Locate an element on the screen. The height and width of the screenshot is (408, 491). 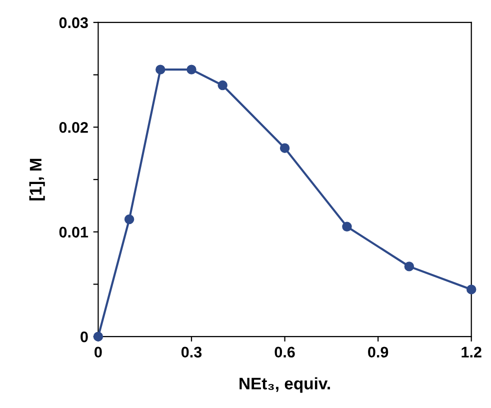
x-axis-title: NEt₃, equiv. is located at coordinates (285, 385).